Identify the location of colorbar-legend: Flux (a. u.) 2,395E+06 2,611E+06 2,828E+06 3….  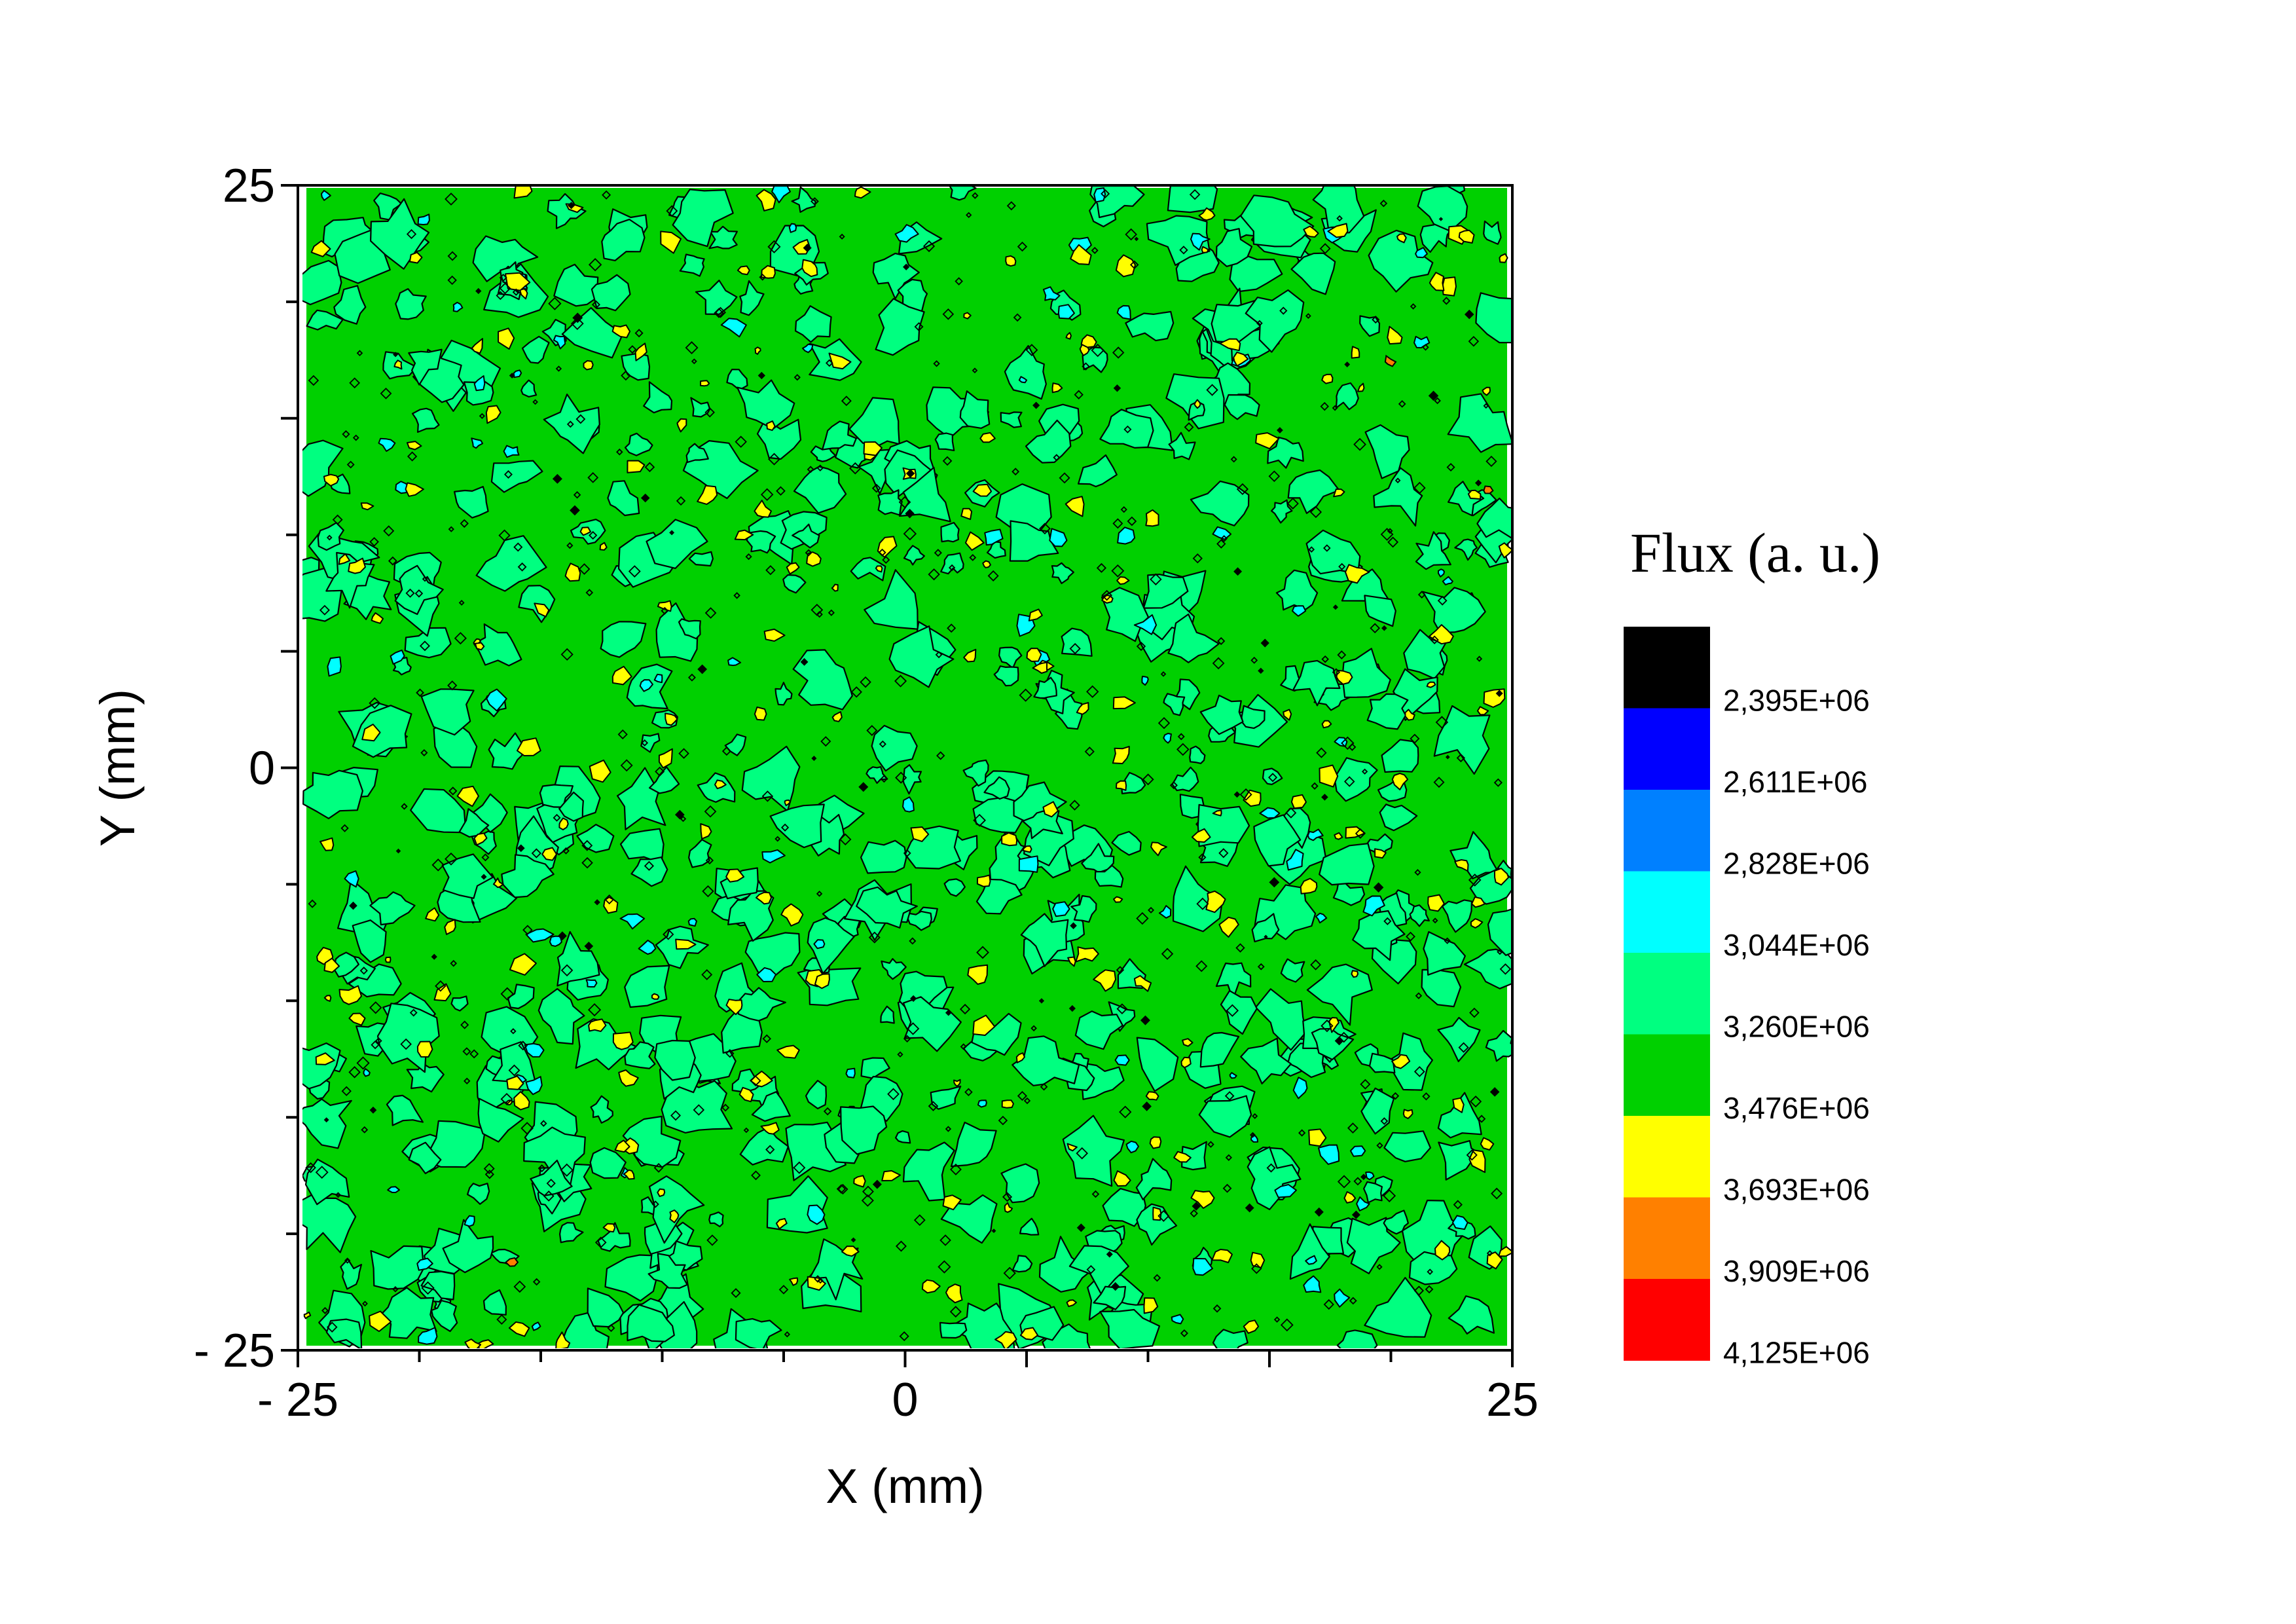
(1752, 945).